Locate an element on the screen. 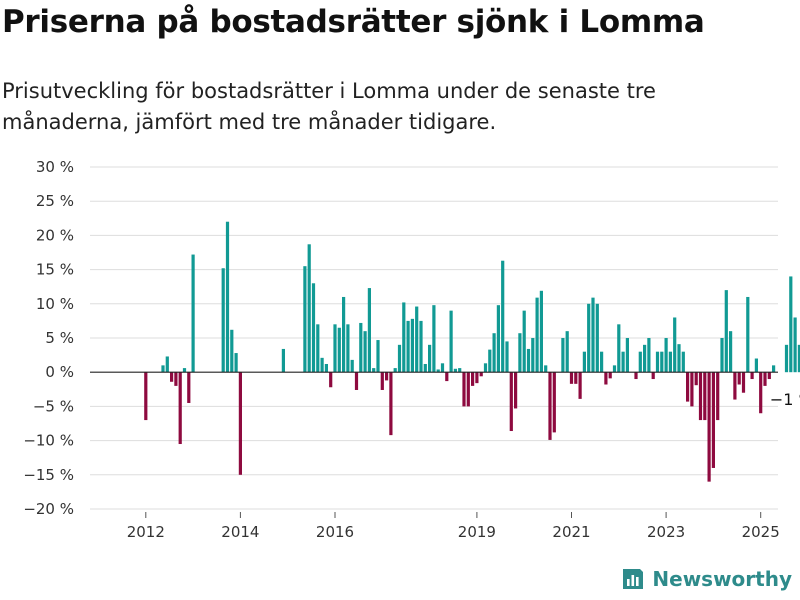 Image resolution: width=800 pixels, height=600 pixels. x-tick-label: 2012 is located at coordinates (146, 532).